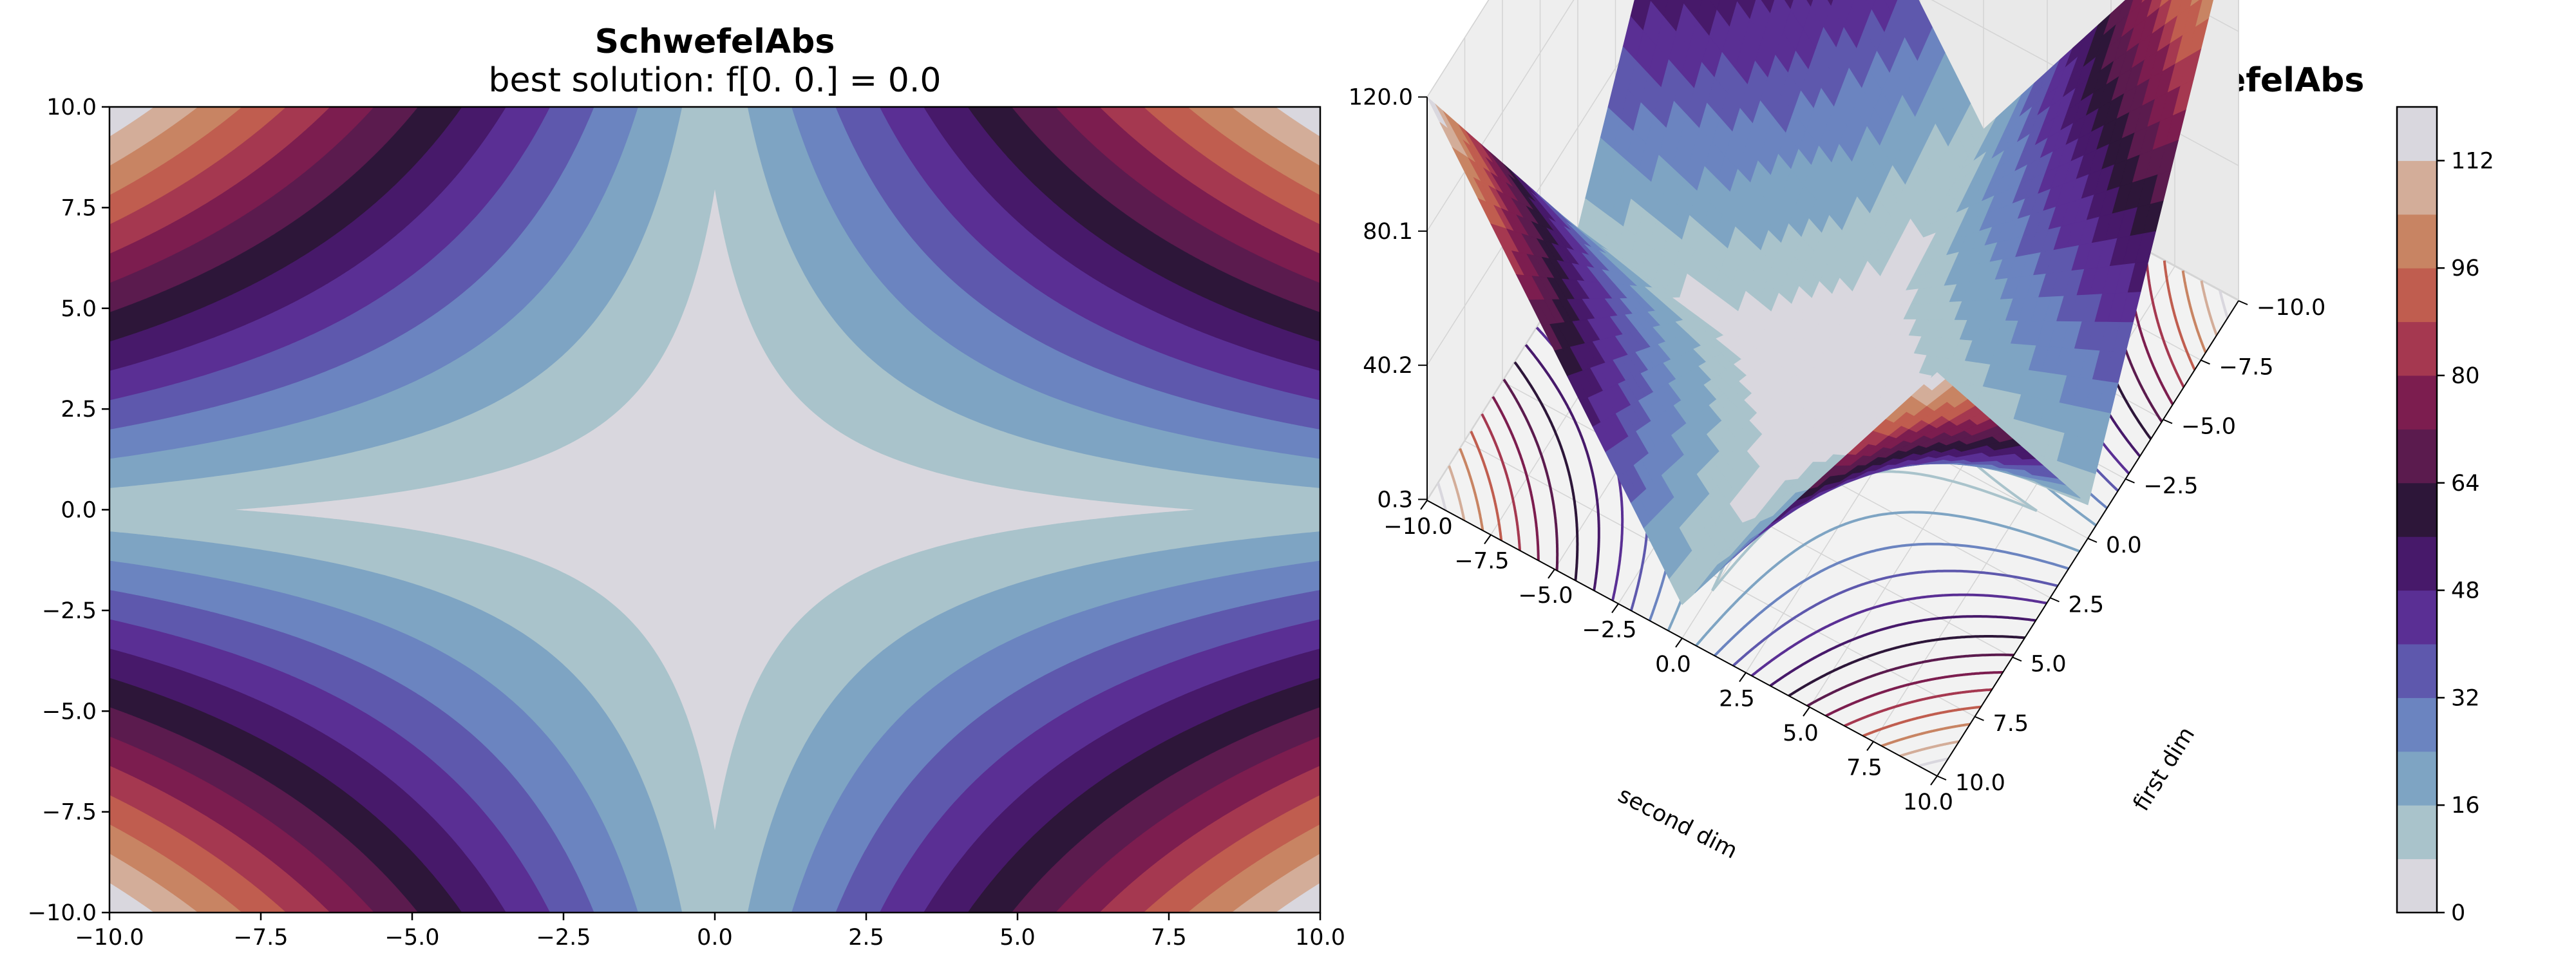 The height and width of the screenshot is (966, 2576). Describe the element at coordinates (2291, 308) in the screenshot. I see `first-dim-tick-label: −10.0` at that location.